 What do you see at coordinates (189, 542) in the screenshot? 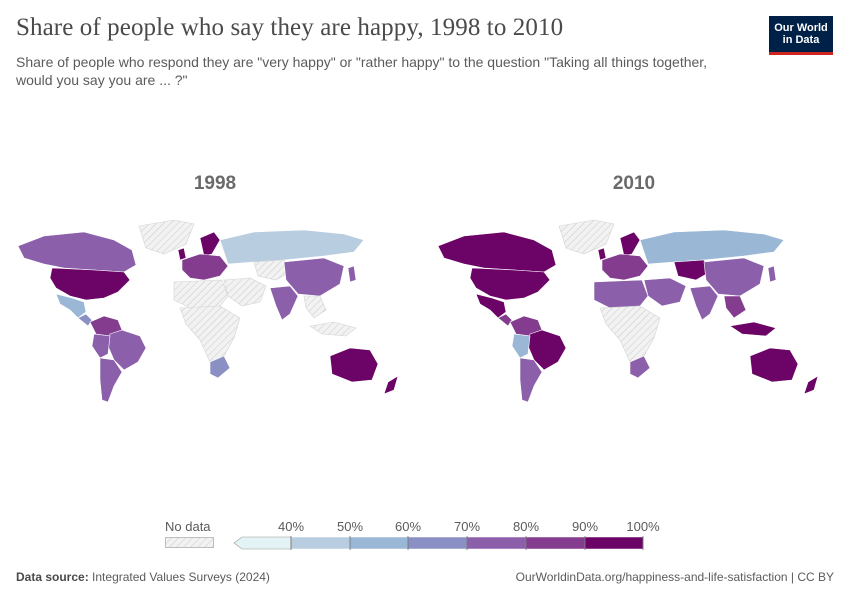
I see `legend-no-data-swatch` at bounding box center [189, 542].